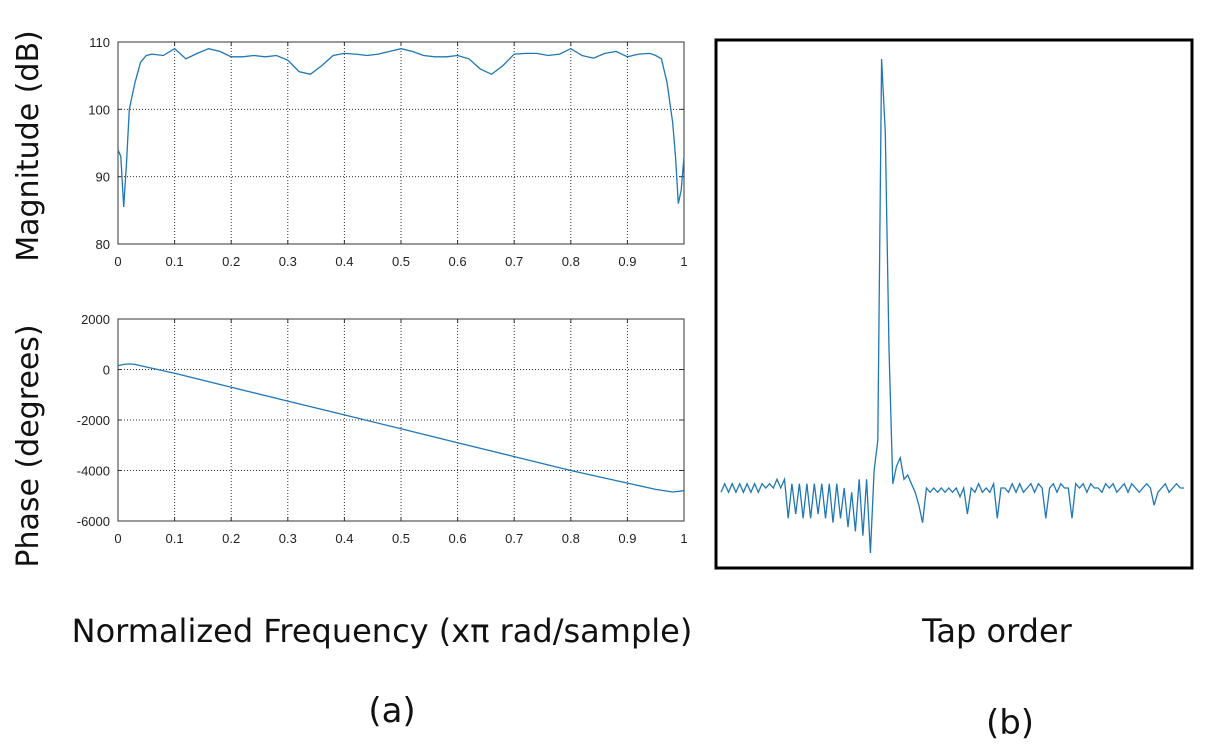 The image size is (1206, 748). What do you see at coordinates (99, 42) in the screenshot?
I see `y-tick-label: 110` at bounding box center [99, 42].